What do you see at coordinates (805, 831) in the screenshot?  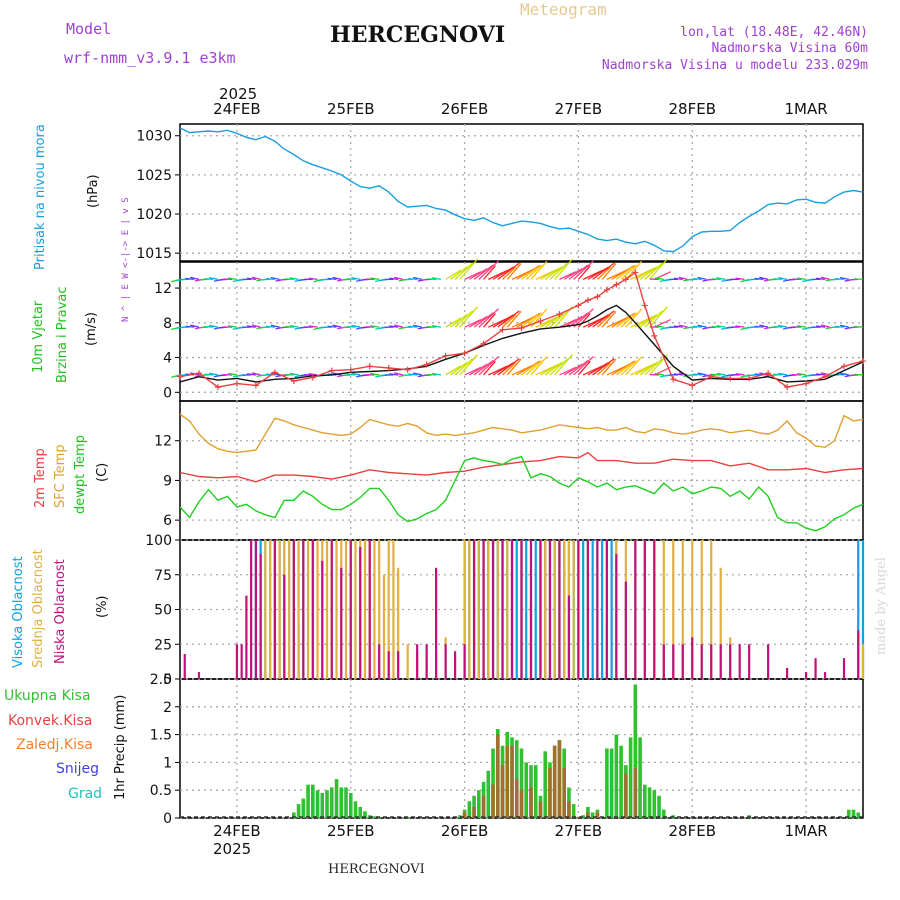 I see `date-tick-bottom: 1MAR` at bounding box center [805, 831].